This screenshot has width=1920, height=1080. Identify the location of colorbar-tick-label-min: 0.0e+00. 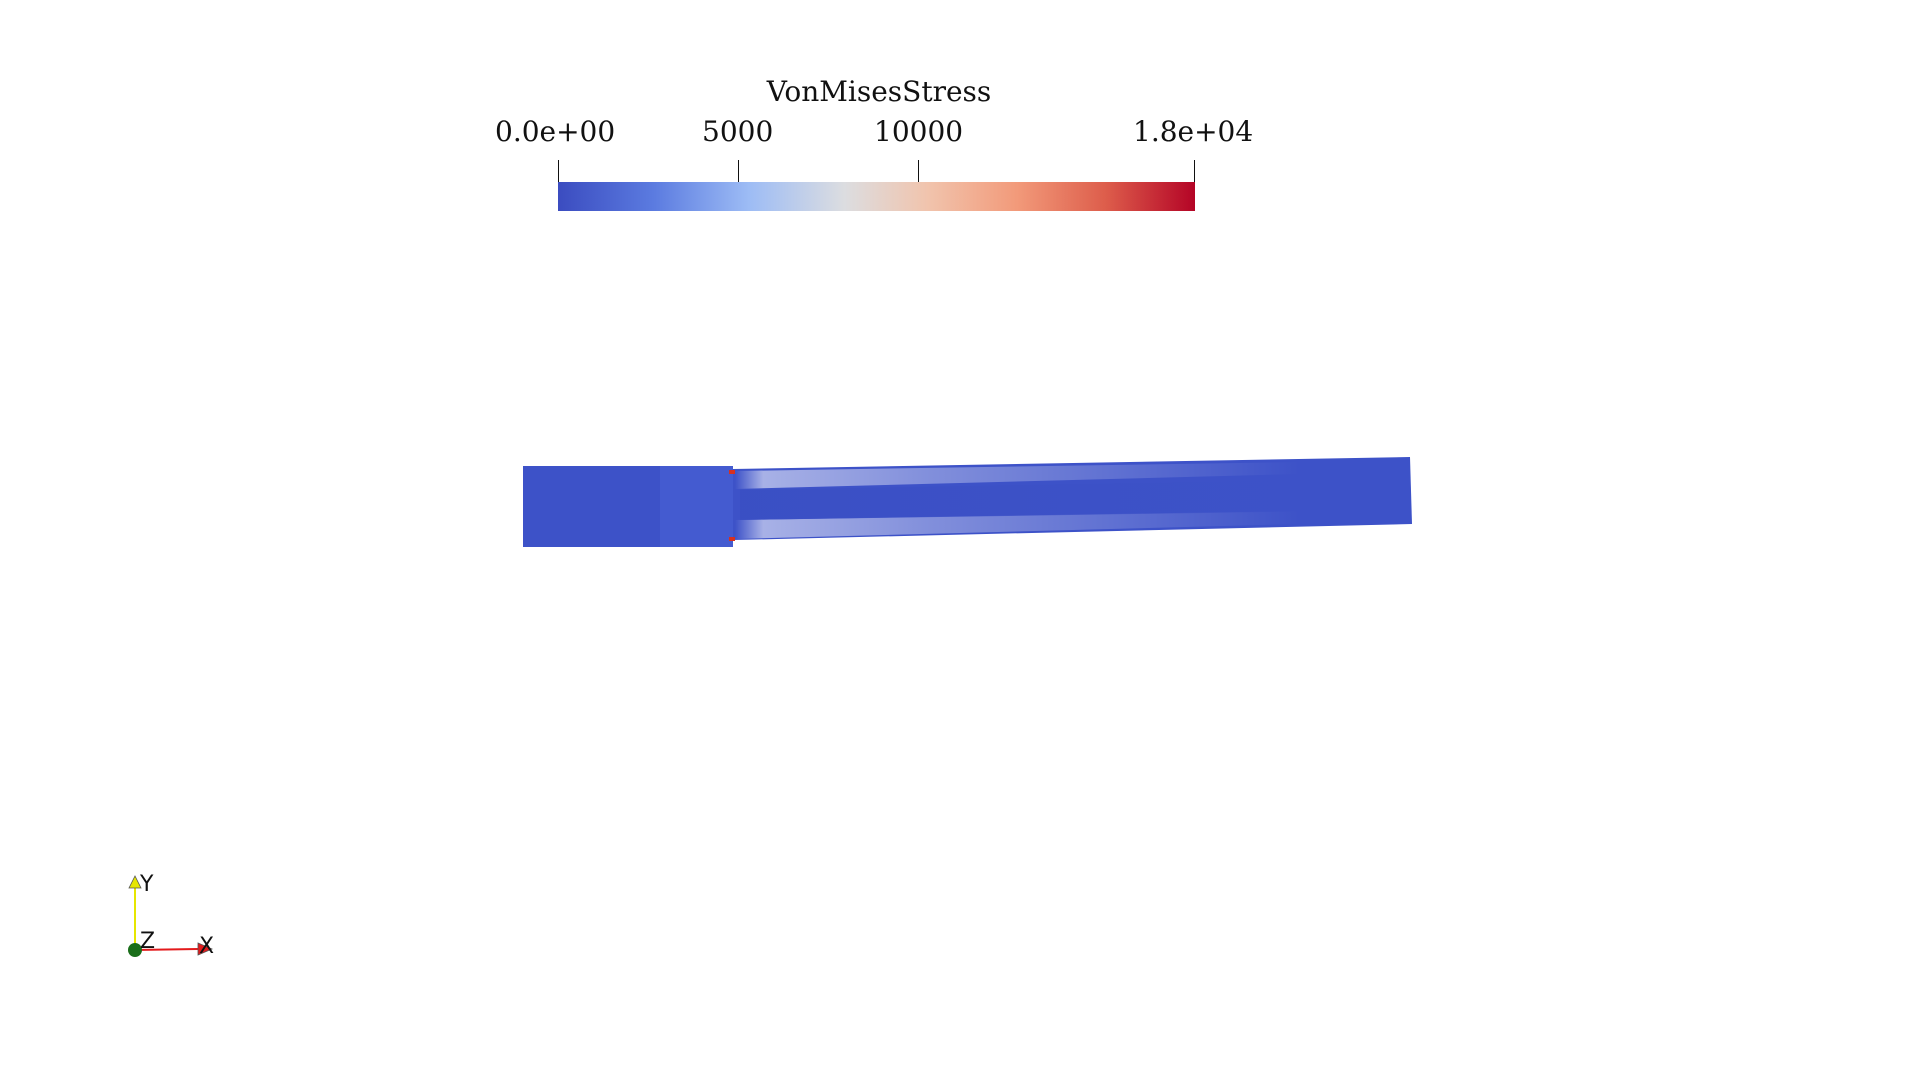
(555, 131).